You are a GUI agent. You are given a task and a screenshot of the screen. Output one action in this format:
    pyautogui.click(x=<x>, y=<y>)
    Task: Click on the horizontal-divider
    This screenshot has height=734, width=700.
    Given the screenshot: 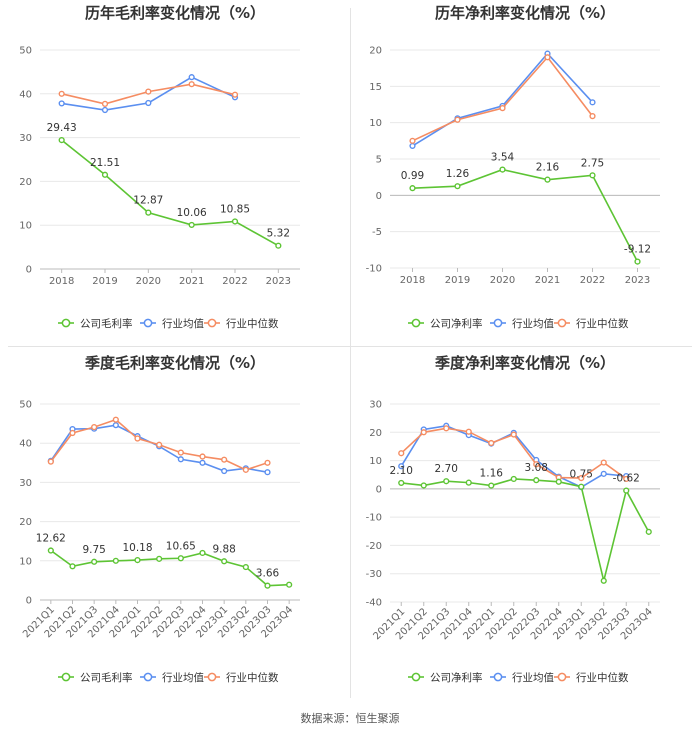 What is the action you would take?
    pyautogui.click(x=350, y=346)
    